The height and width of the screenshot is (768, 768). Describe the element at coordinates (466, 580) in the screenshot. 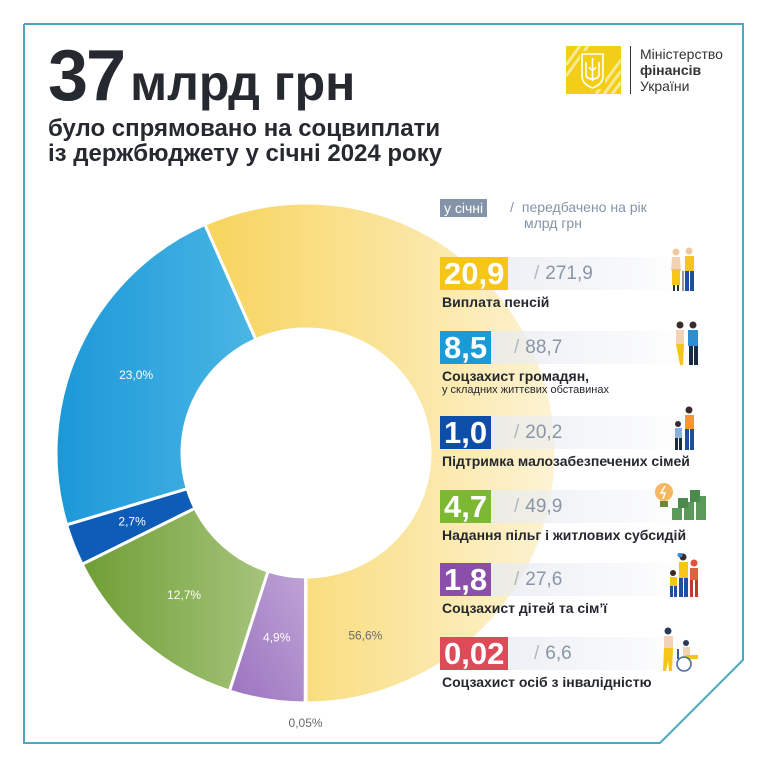

I see `january-value: 1,8` at that location.